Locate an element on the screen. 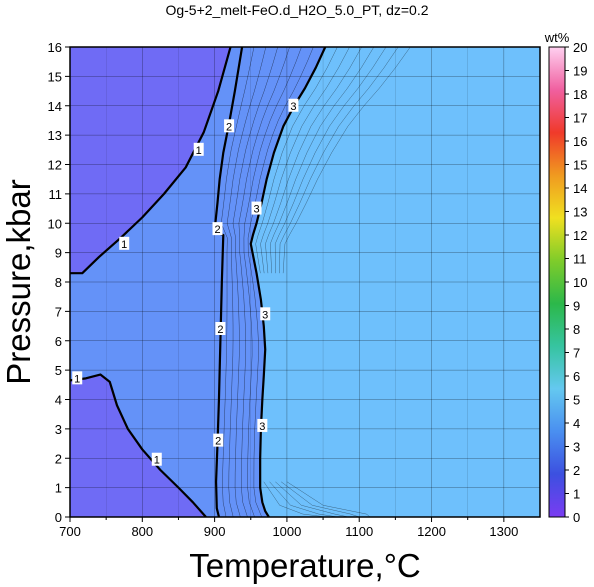  y-tick-label: 7 is located at coordinates (58, 311).